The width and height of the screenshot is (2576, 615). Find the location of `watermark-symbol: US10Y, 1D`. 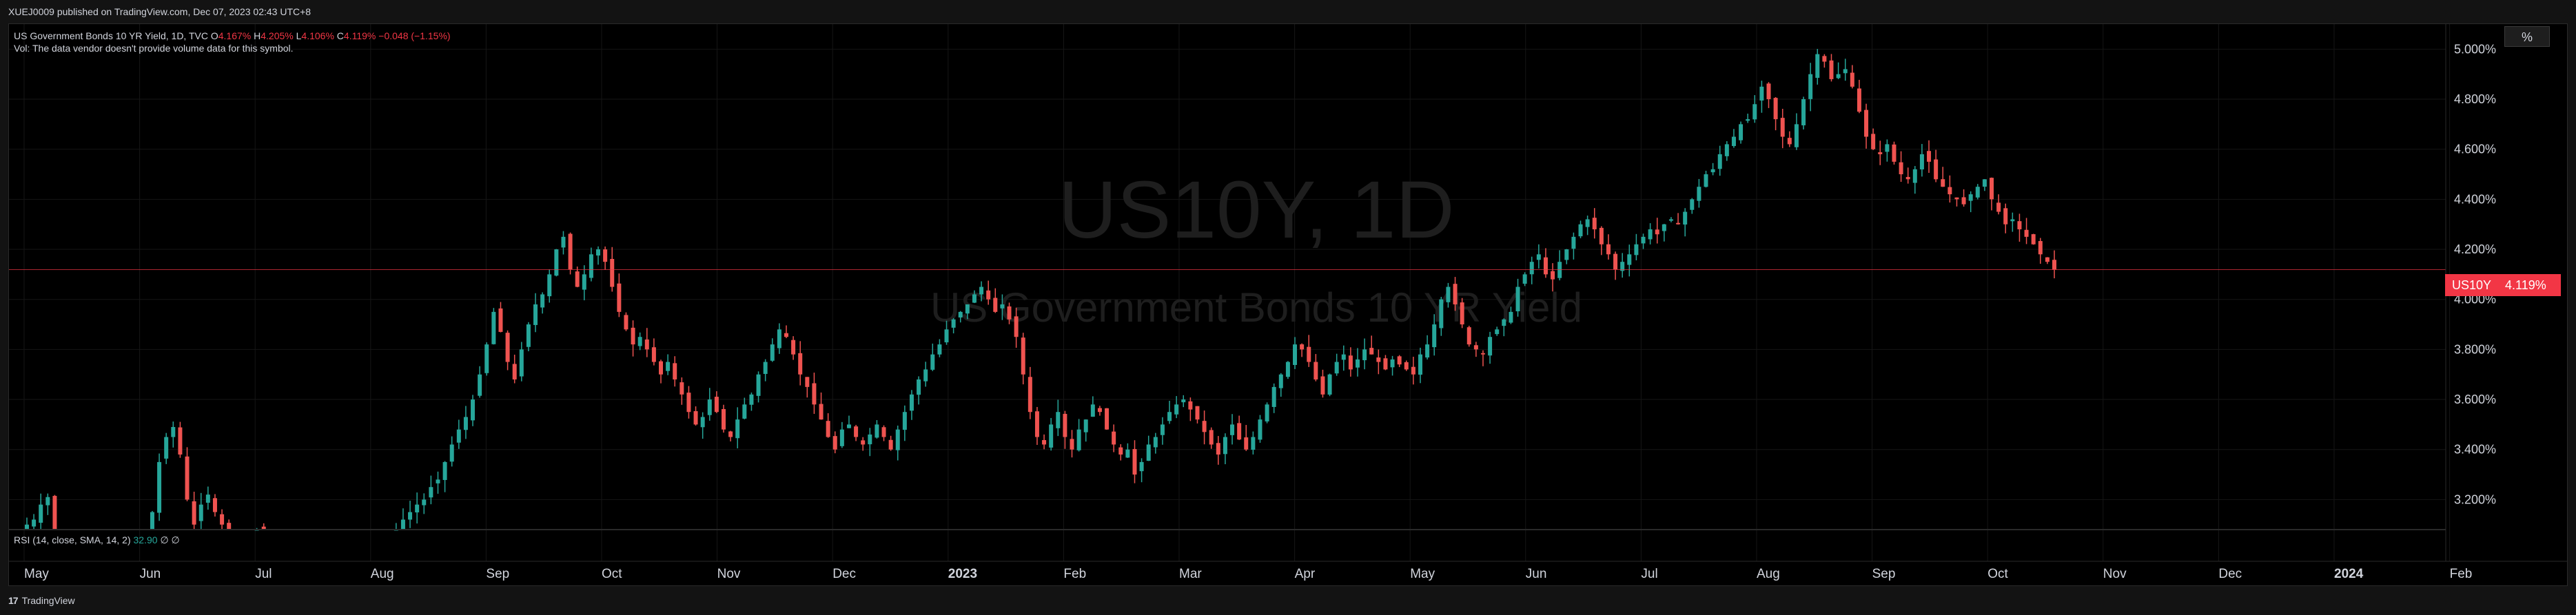

watermark-symbol: US10Y, 1D is located at coordinates (1256, 211).